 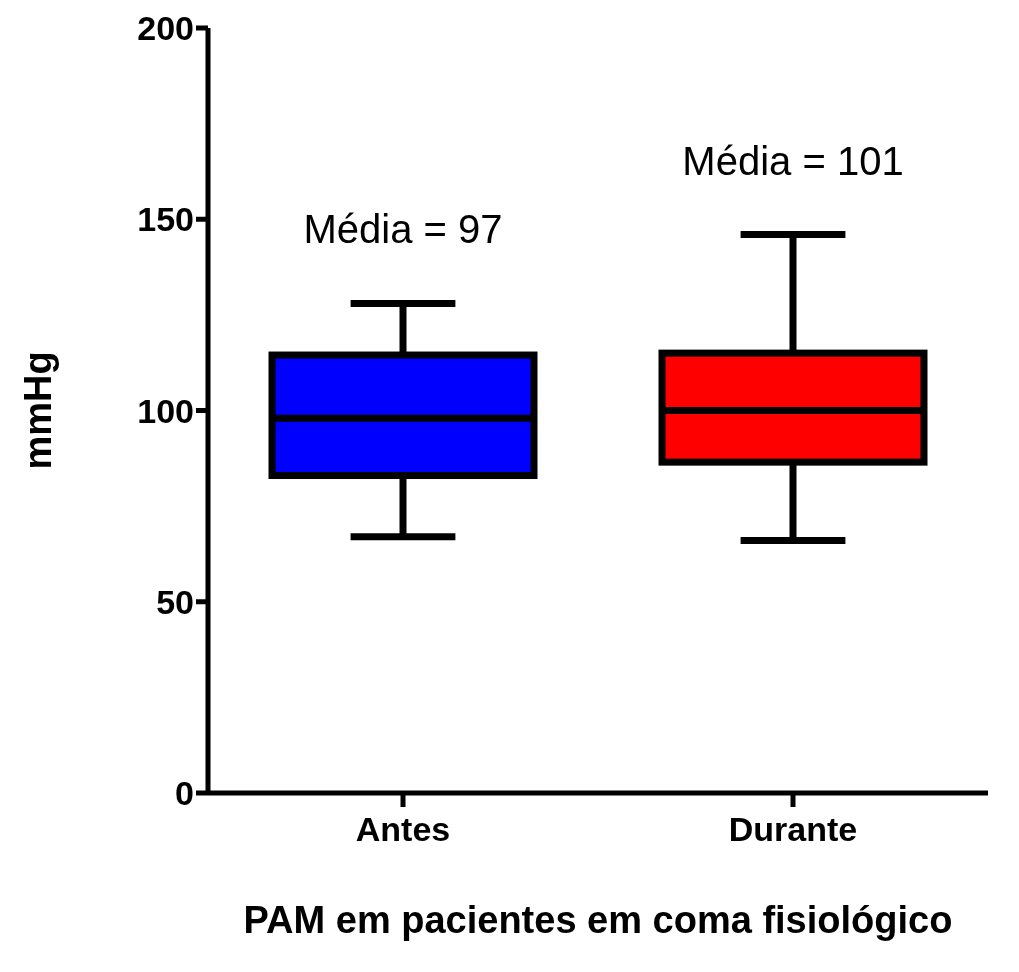 I want to click on x-tick-label: Antes, so click(x=403, y=829).